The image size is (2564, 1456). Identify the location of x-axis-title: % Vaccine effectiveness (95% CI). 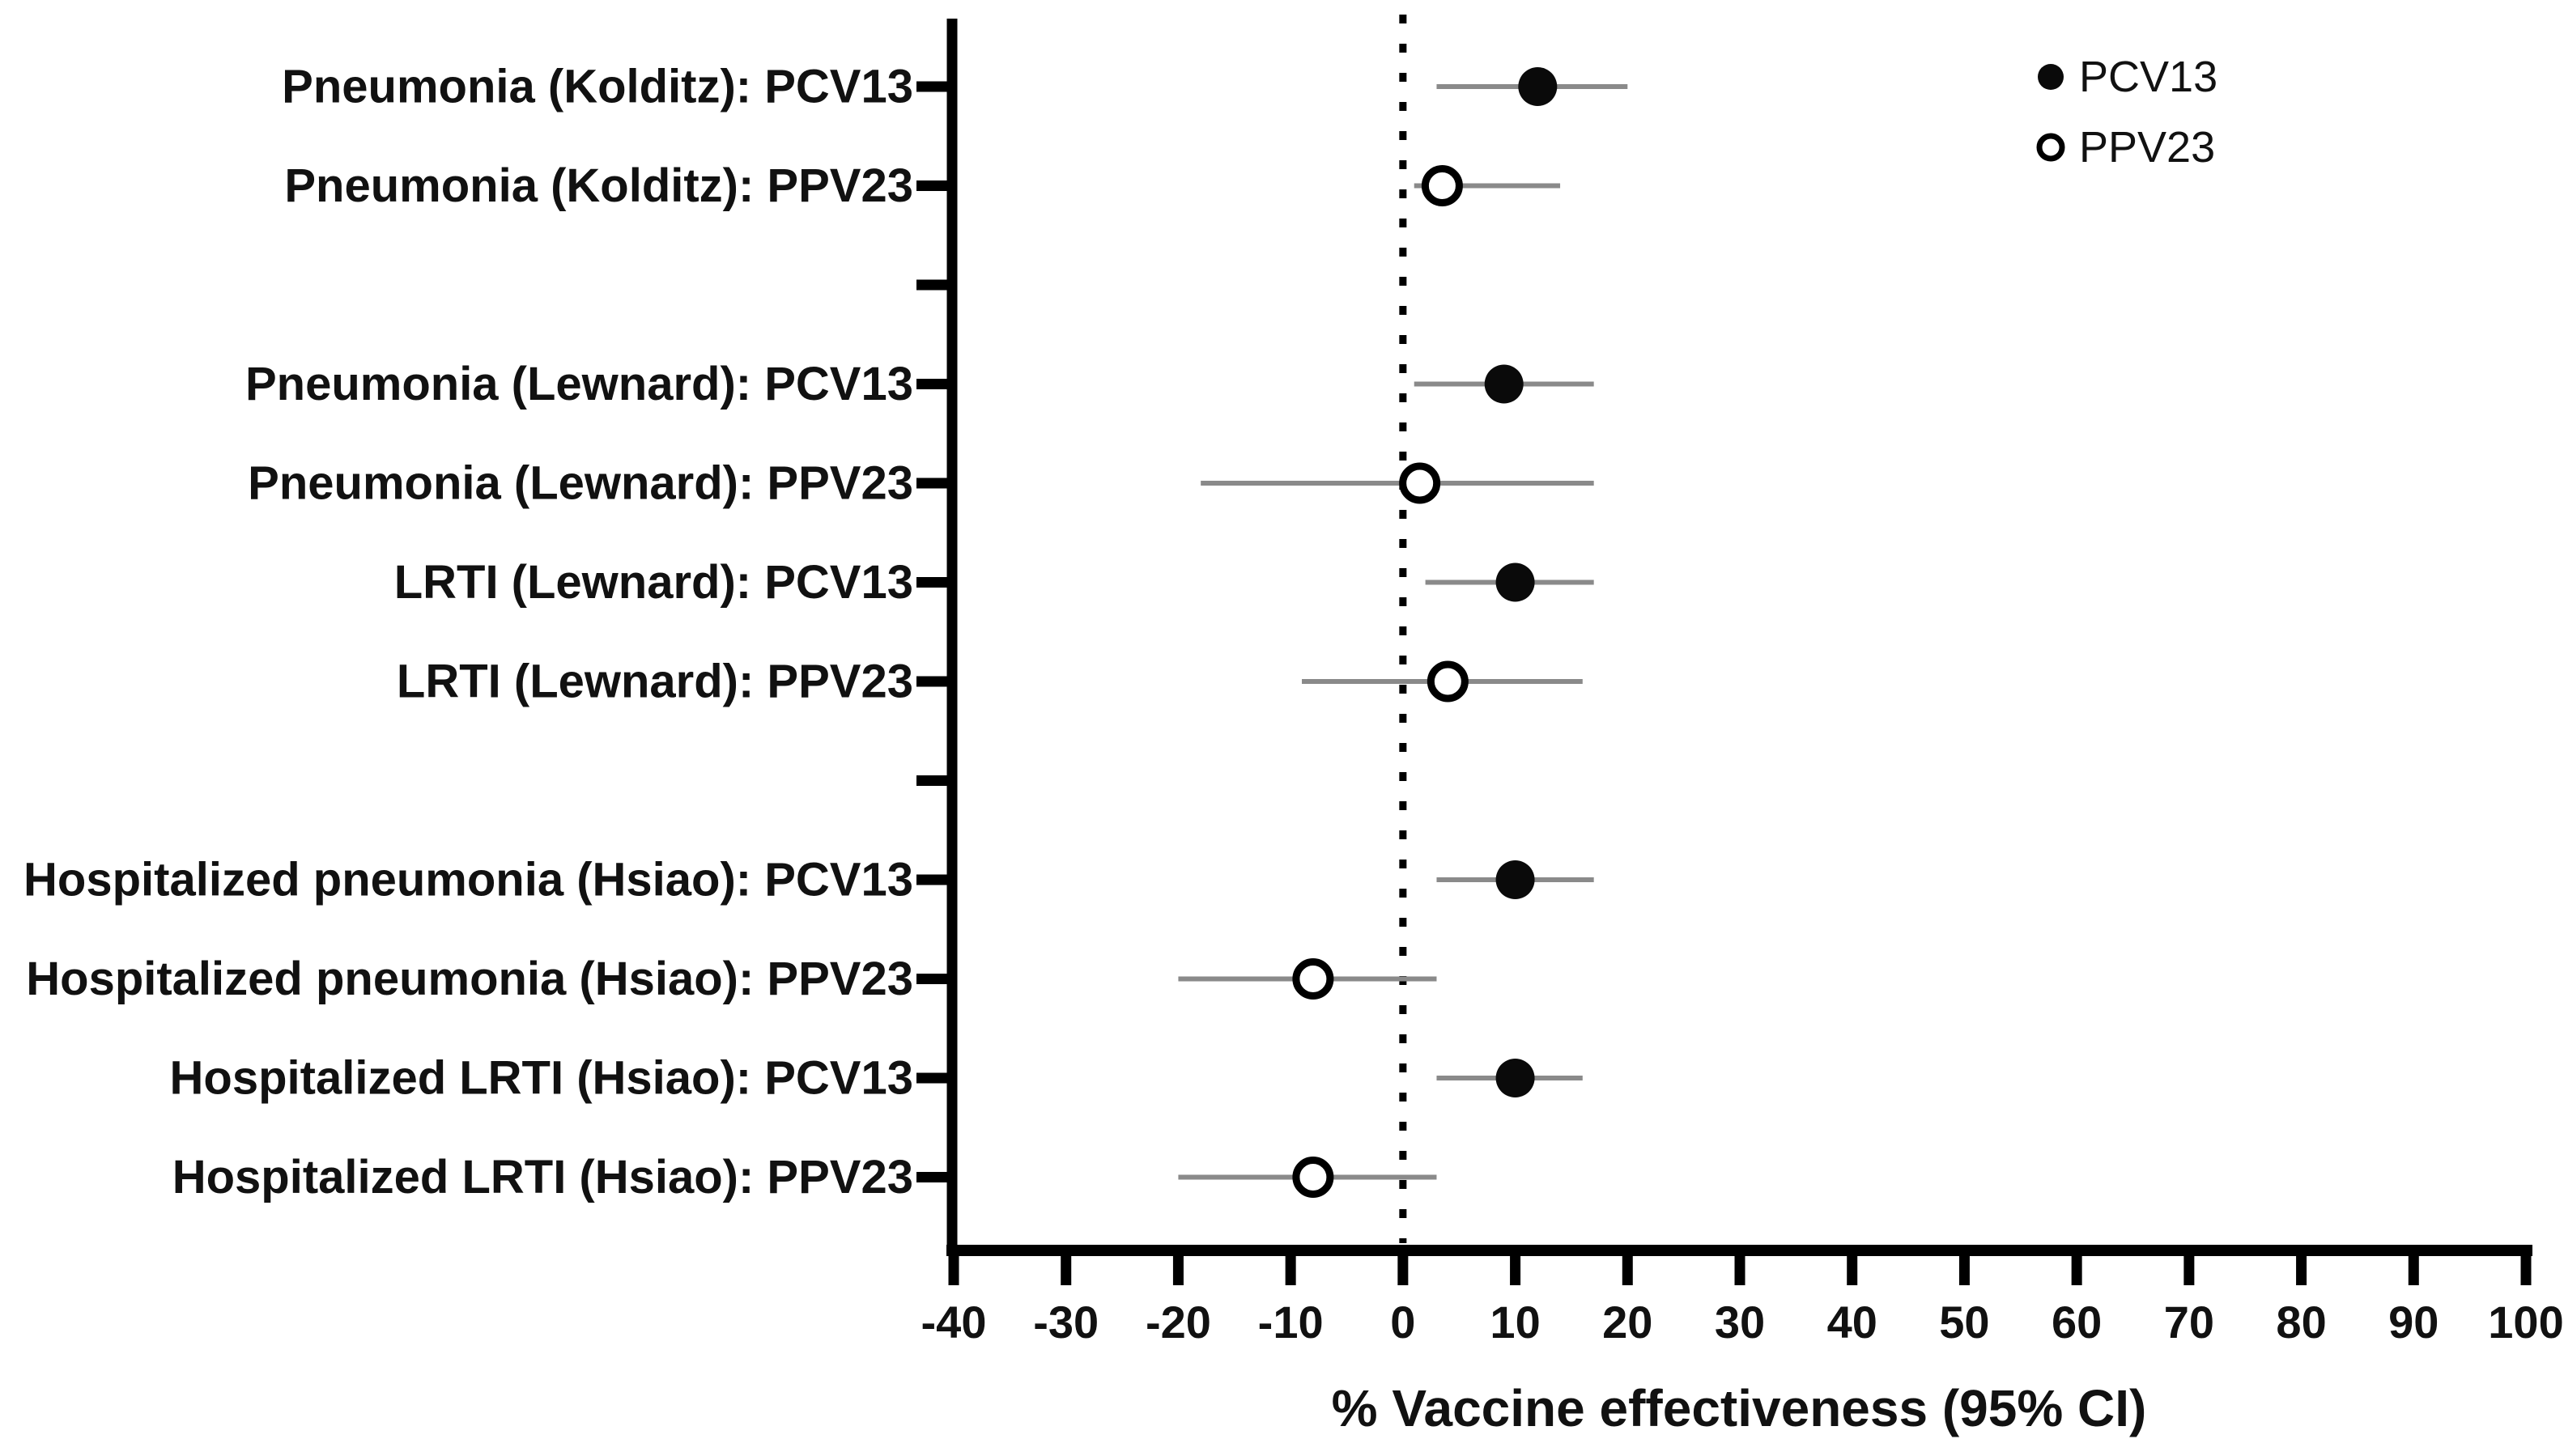
(1739, 1408).